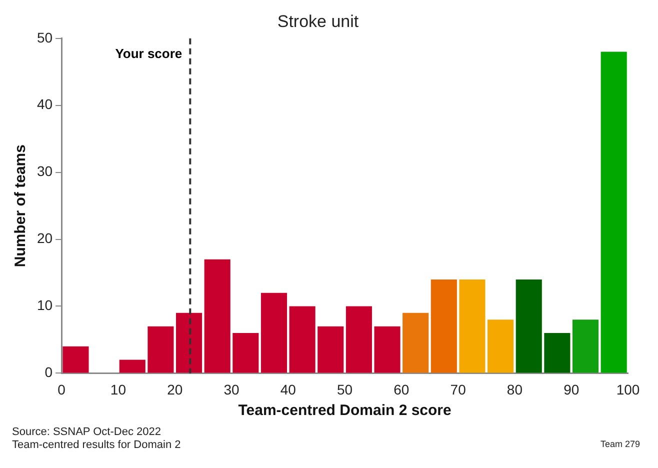  I want to click on x-tick-label: 10, so click(118, 389).